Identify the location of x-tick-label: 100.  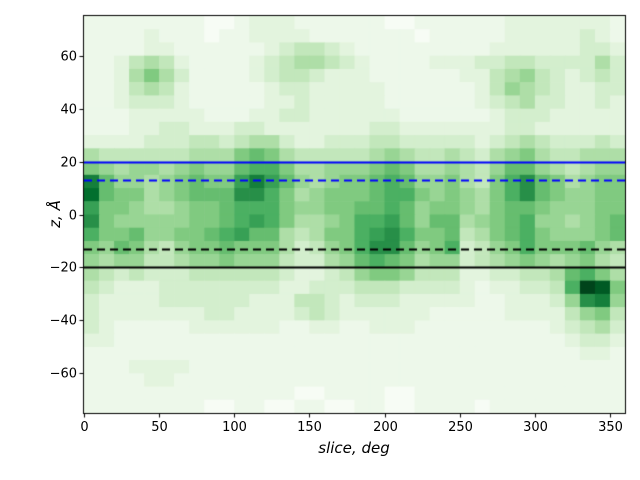
(234, 427).